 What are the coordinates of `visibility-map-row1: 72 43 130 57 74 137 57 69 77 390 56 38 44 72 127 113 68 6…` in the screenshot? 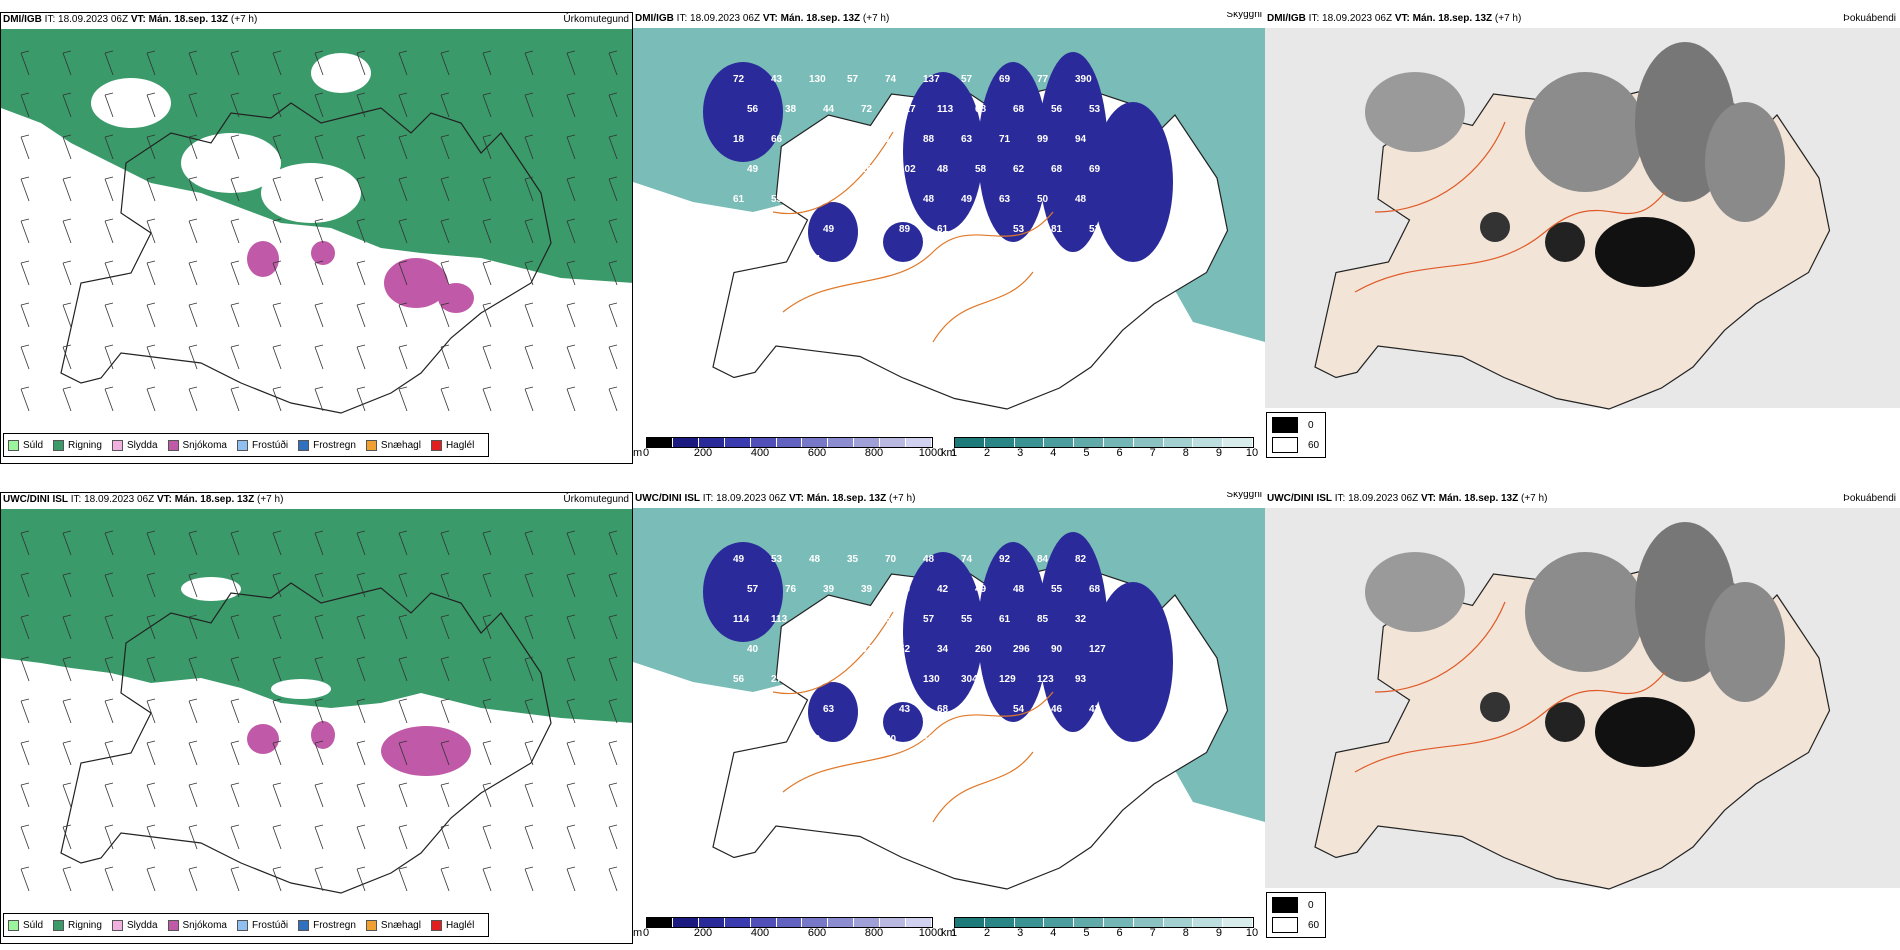 It's located at (949, 219).